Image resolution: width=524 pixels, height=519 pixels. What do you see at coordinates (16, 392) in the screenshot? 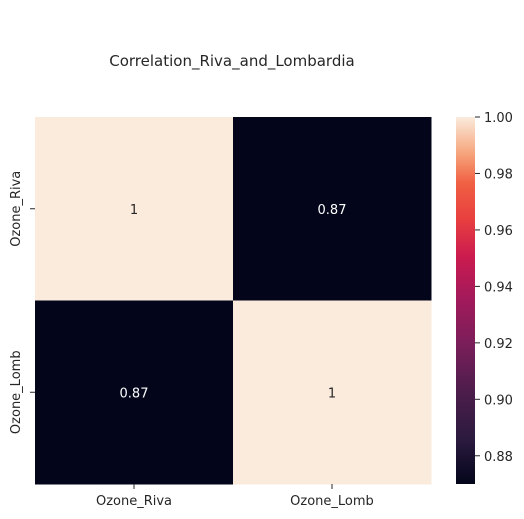
I see `y-tick-label: Ozone_Lomb` at bounding box center [16, 392].